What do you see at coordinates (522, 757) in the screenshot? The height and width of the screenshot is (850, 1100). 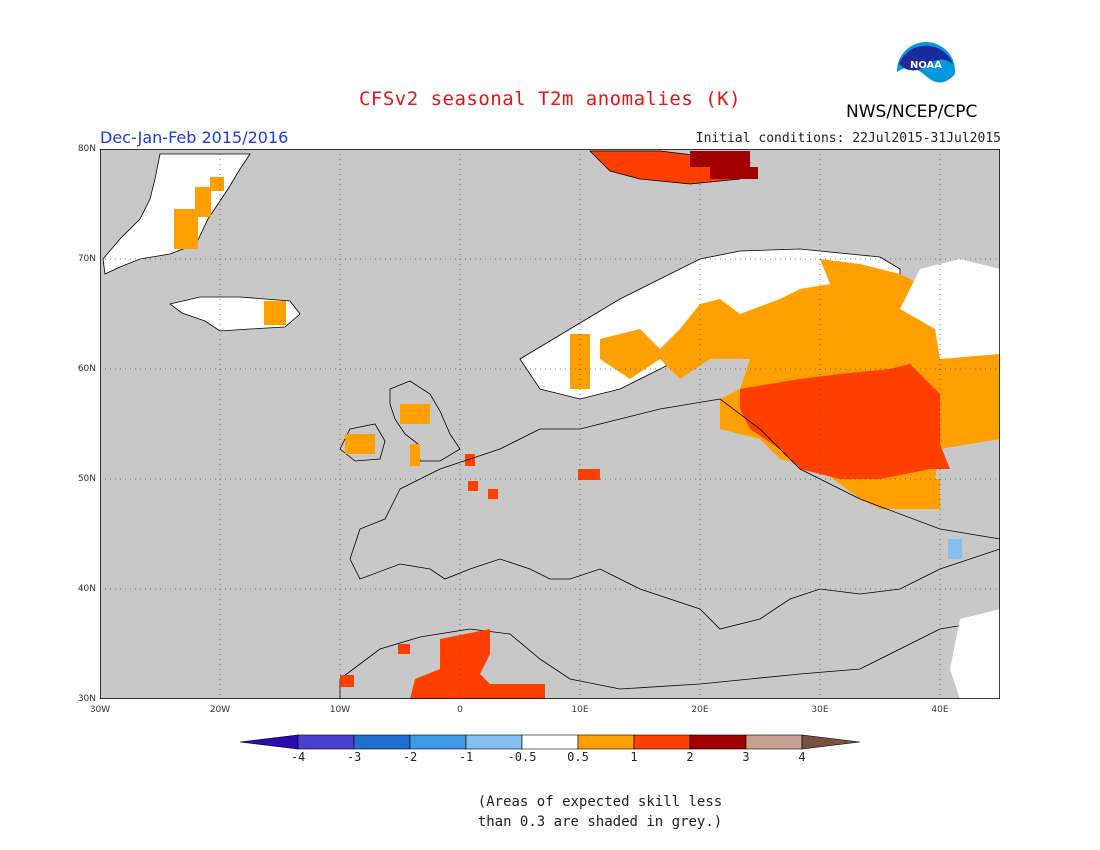 I see `colorbar-label: -0.5` at bounding box center [522, 757].